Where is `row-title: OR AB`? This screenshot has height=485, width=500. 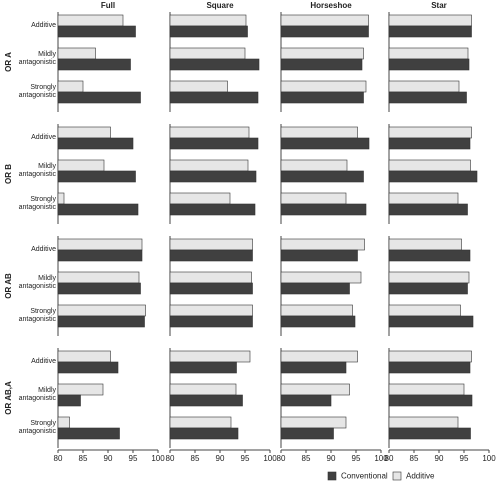 row-title: OR AB is located at coordinates (8, 286).